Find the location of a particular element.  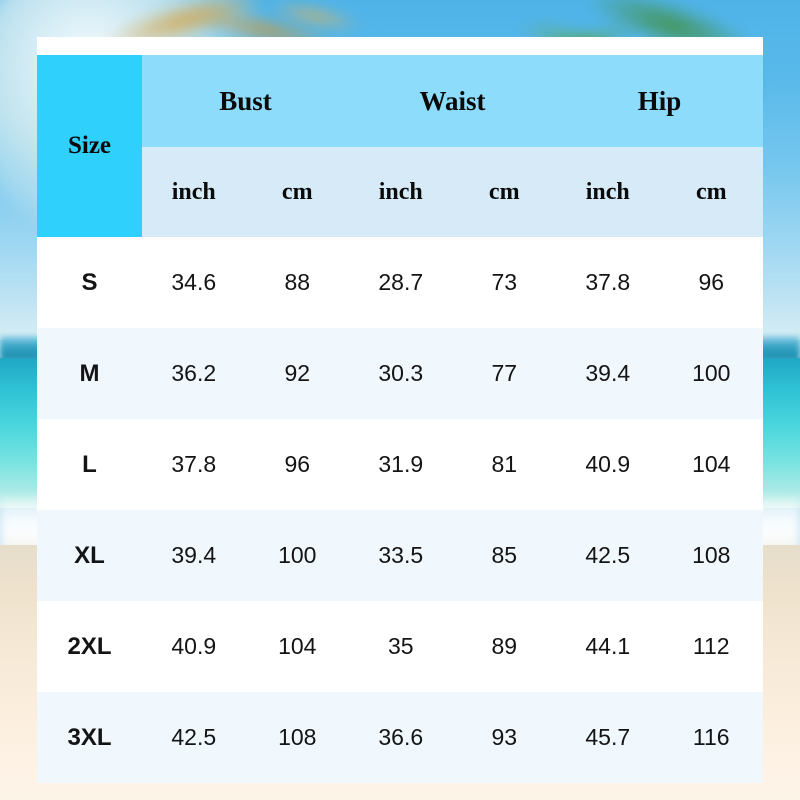

cell-hip-cm: 112 is located at coordinates (711, 646).